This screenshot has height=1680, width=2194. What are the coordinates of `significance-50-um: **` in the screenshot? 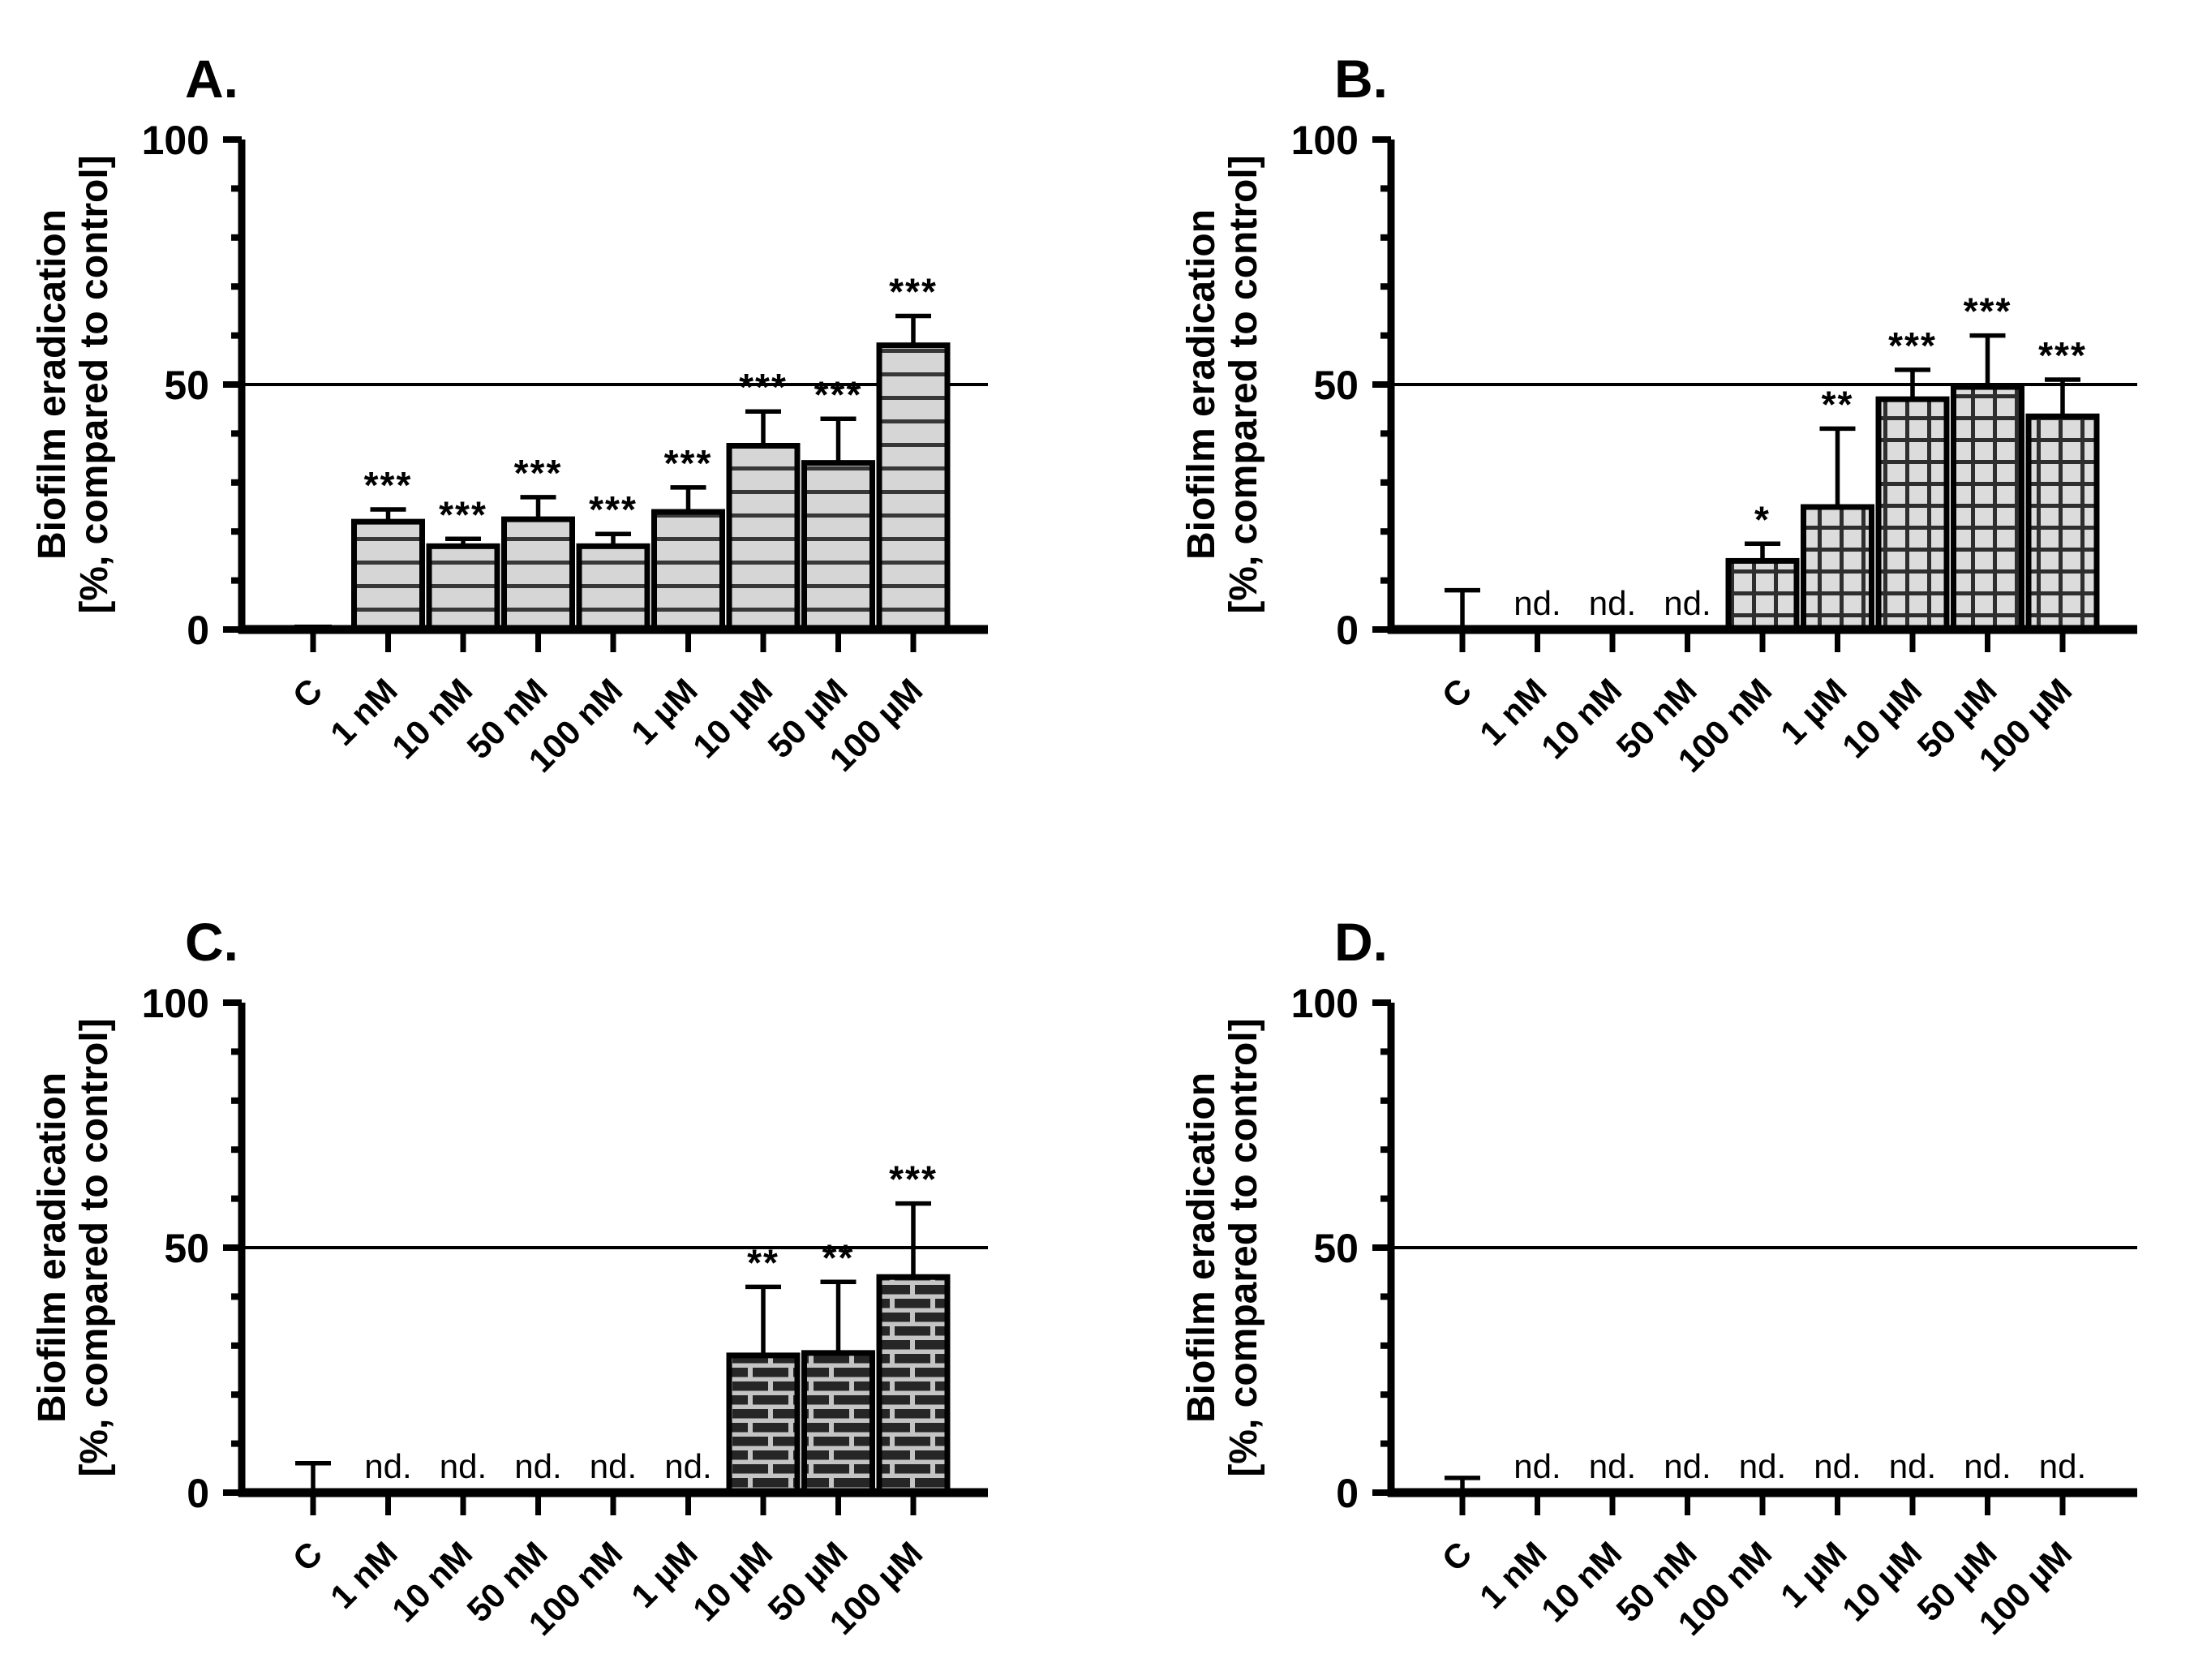 It's located at (838, 1257).